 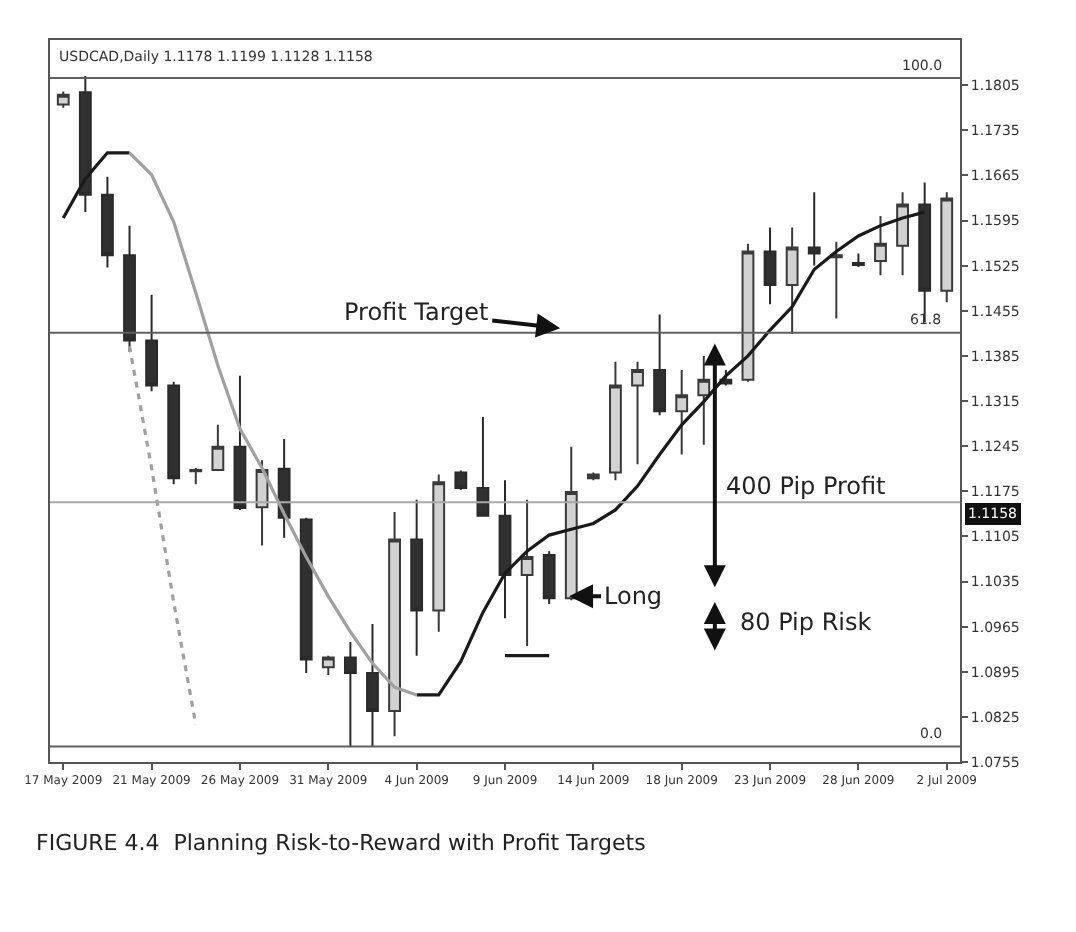 I want to click on annotation: Profit Target, so click(x=417, y=312).